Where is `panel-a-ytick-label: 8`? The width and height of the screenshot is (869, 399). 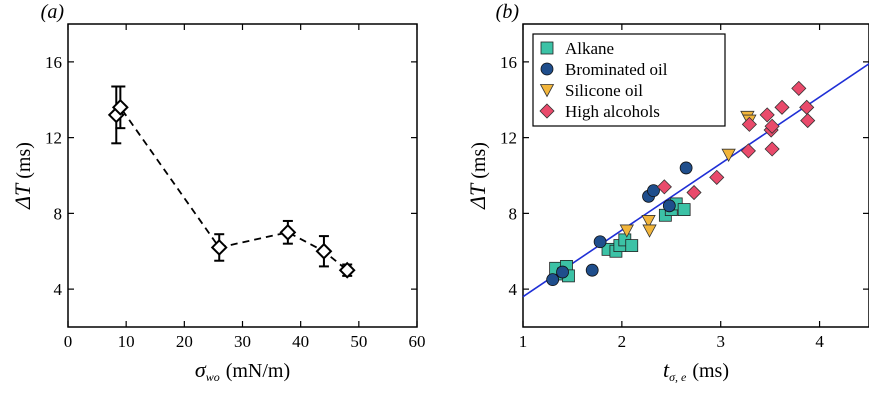 panel-a-ytick-label: 8 is located at coordinates (58, 213).